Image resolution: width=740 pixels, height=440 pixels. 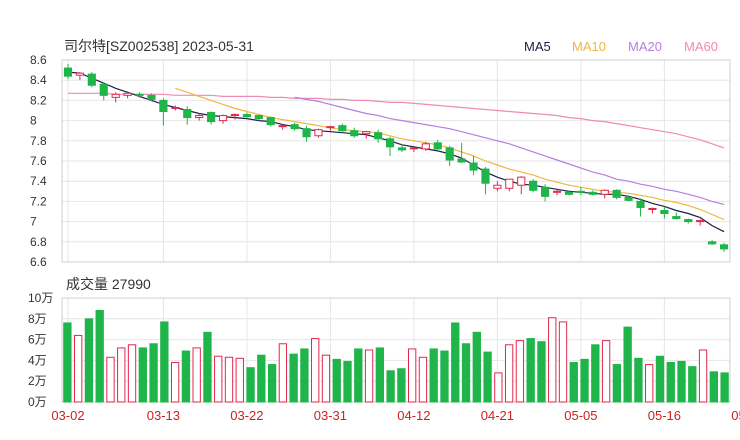 What do you see at coordinates (621, 46) in the screenshot?
I see `legend: MA5 MA10 MA20 MA60` at bounding box center [621, 46].